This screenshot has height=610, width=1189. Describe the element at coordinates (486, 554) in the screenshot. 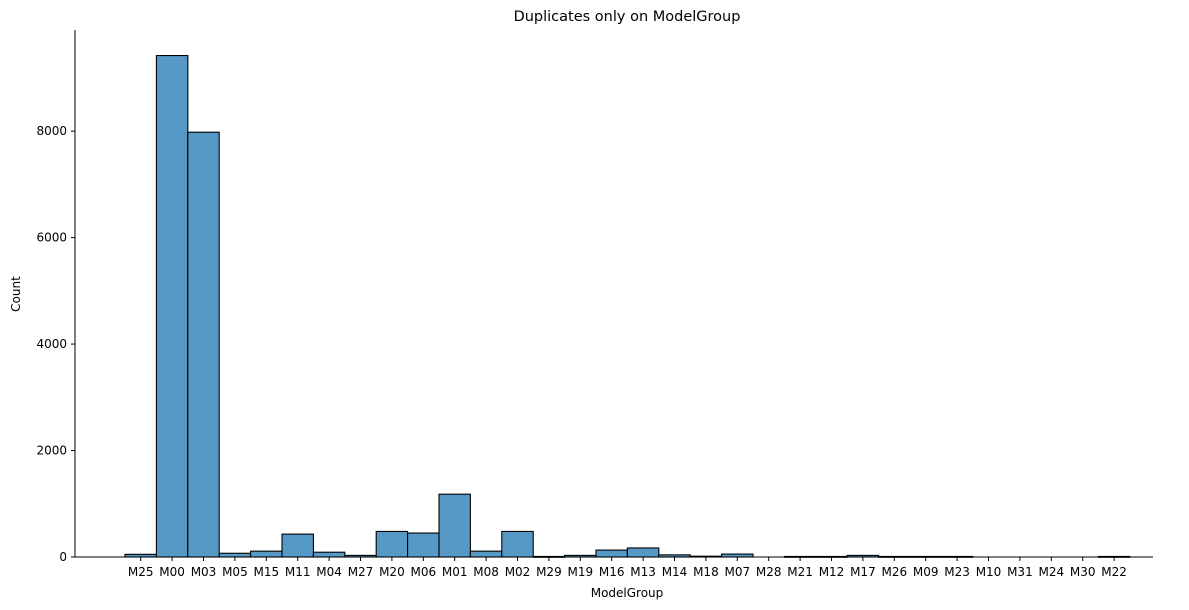

I see `bar-m08` at that location.